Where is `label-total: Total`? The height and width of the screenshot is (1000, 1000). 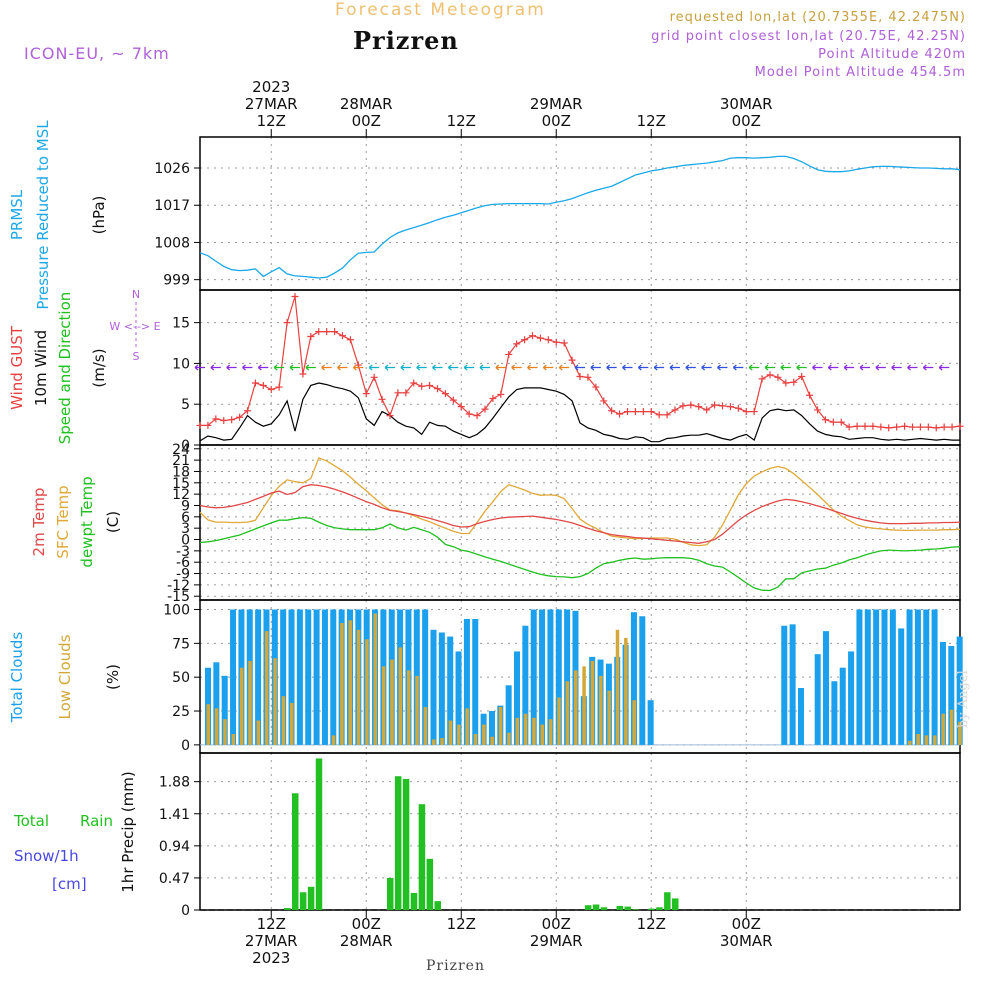
label-total: Total is located at coordinates (31, 821).